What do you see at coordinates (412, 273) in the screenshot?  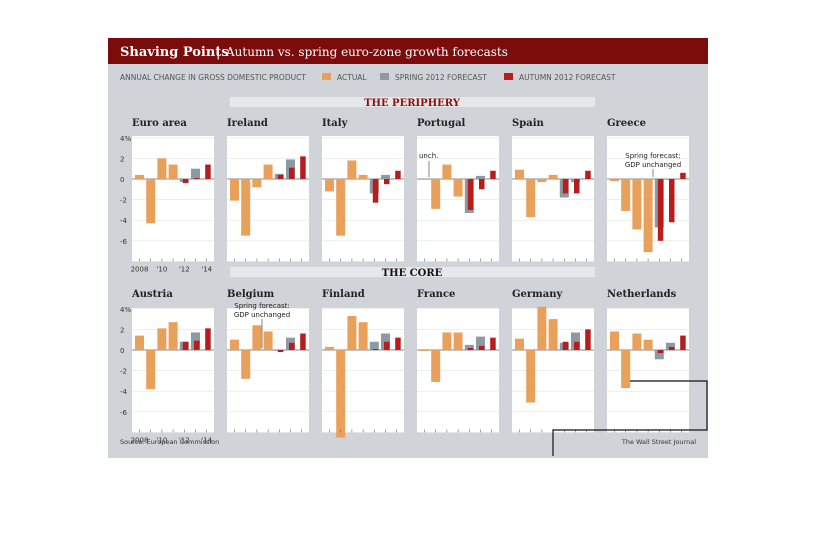 I see `group-title: THE CORE` at bounding box center [412, 273].